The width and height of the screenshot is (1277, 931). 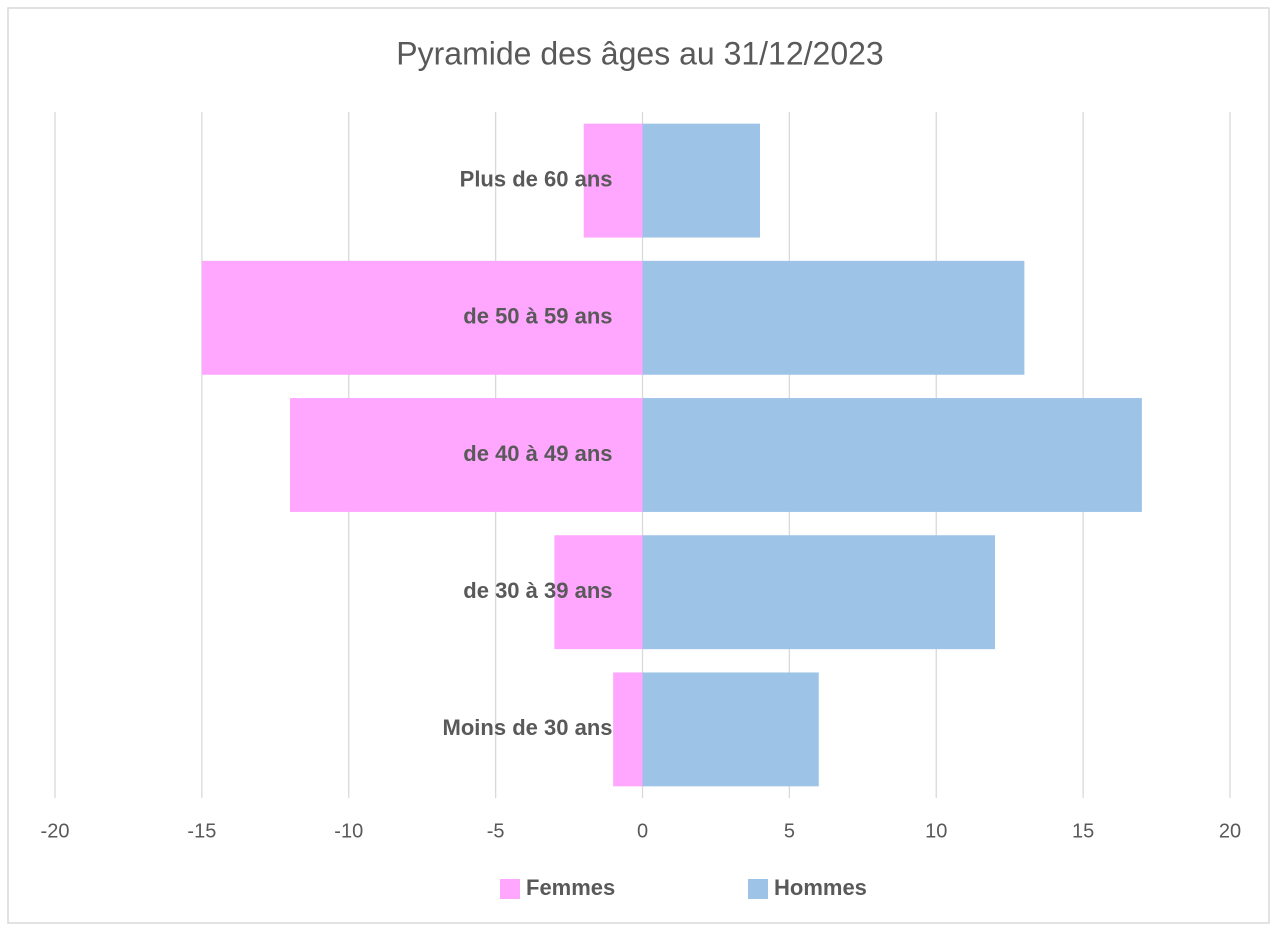 I want to click on category-label: de 30 à 39 ans, so click(x=537, y=590).